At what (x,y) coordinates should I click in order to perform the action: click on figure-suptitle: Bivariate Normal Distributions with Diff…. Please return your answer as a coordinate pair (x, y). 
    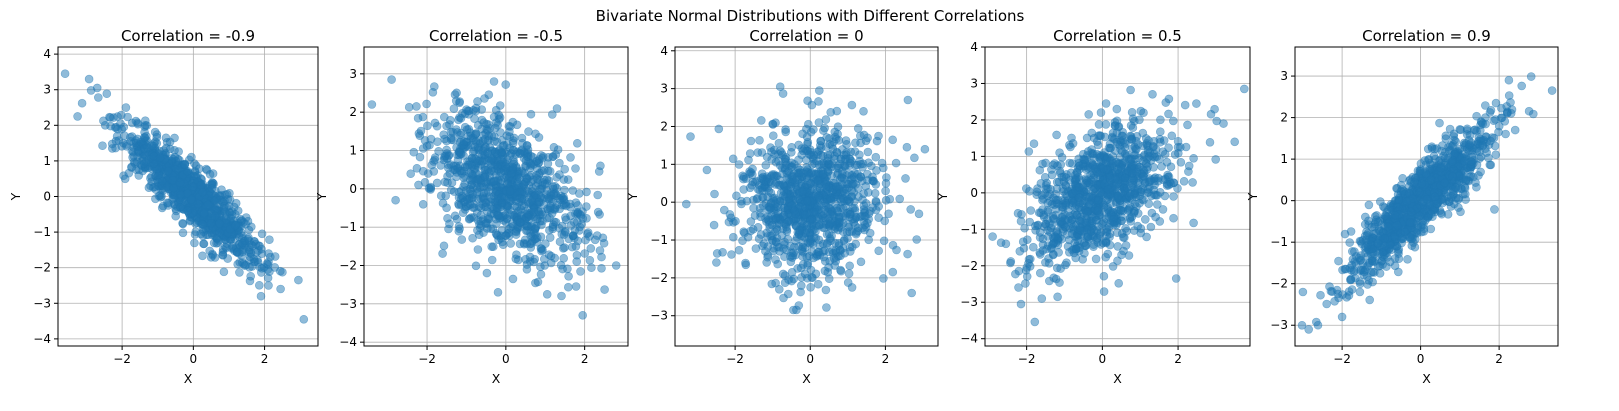
    Looking at the image, I should click on (810, 16).